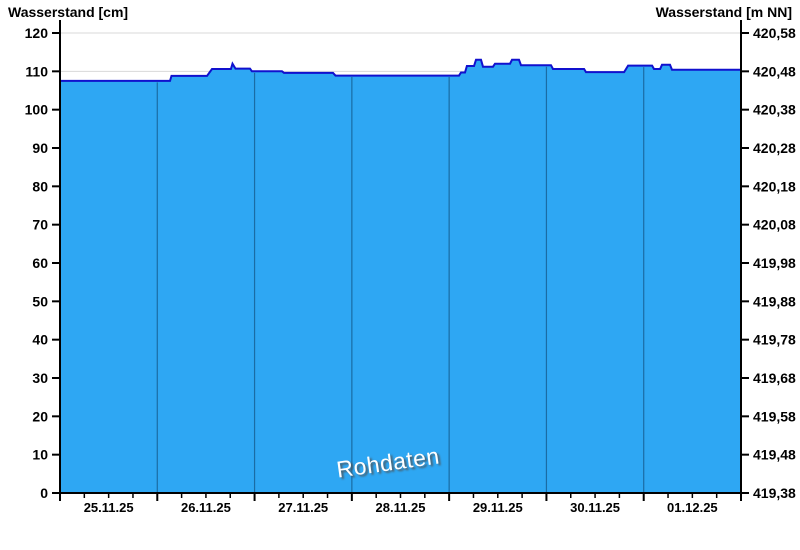 Image resolution: width=800 pixels, height=550 pixels. What do you see at coordinates (774, 33) in the screenshot?
I see `y-axis-right-tick-label: 420,58` at bounding box center [774, 33].